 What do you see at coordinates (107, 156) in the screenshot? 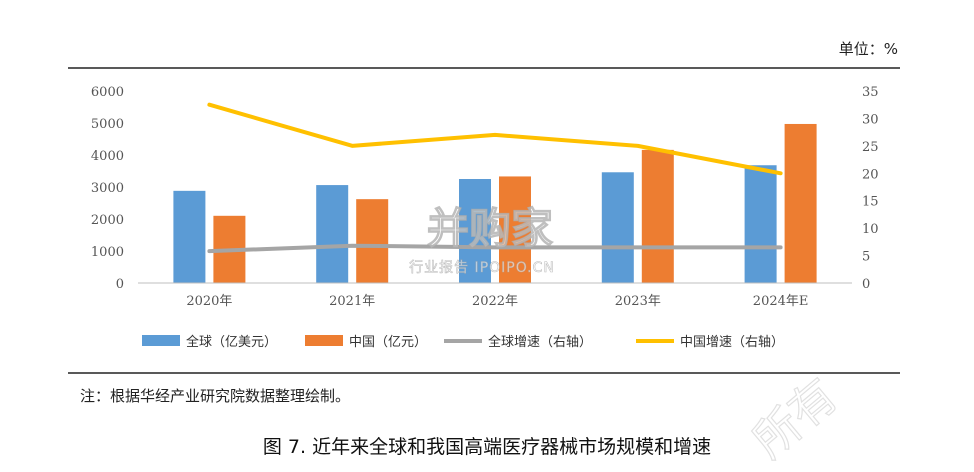
I see `y-left-tick-label: 4000` at bounding box center [107, 156].